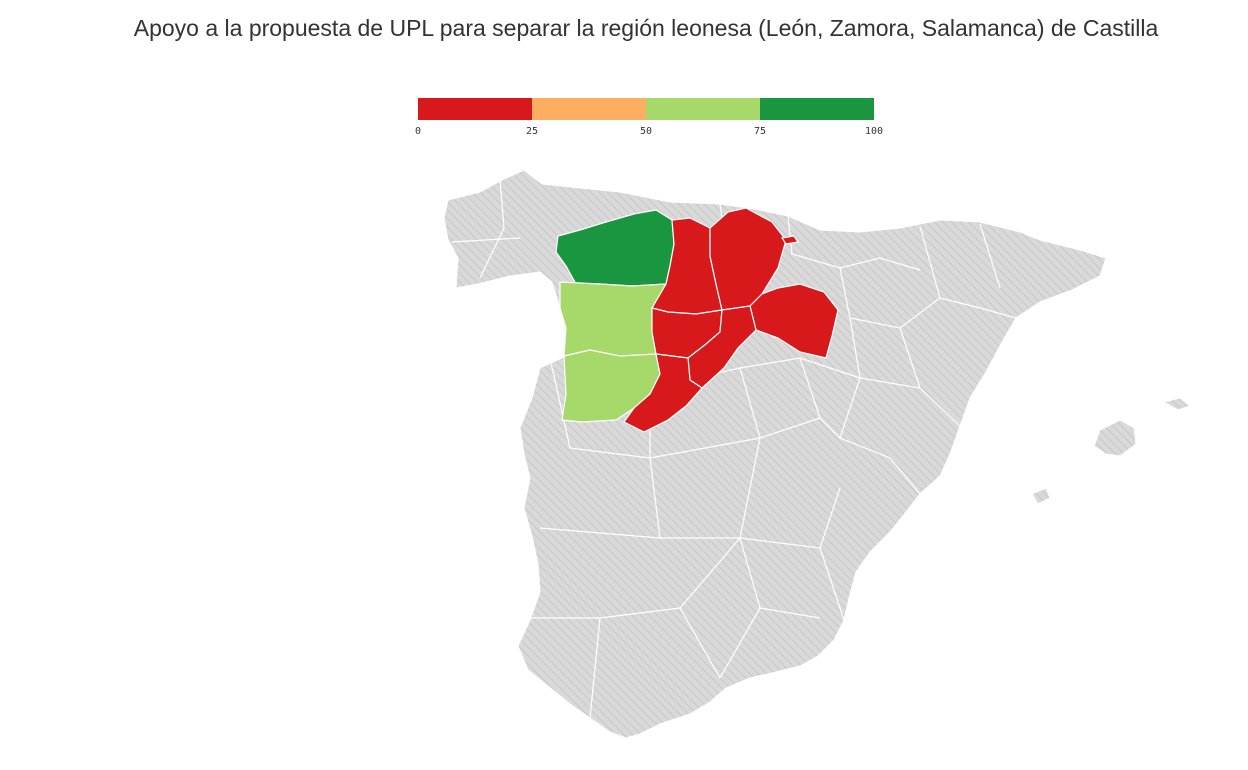 The width and height of the screenshot is (1248, 770). Describe the element at coordinates (1041, 496) in the screenshot. I see `ibiza` at that location.